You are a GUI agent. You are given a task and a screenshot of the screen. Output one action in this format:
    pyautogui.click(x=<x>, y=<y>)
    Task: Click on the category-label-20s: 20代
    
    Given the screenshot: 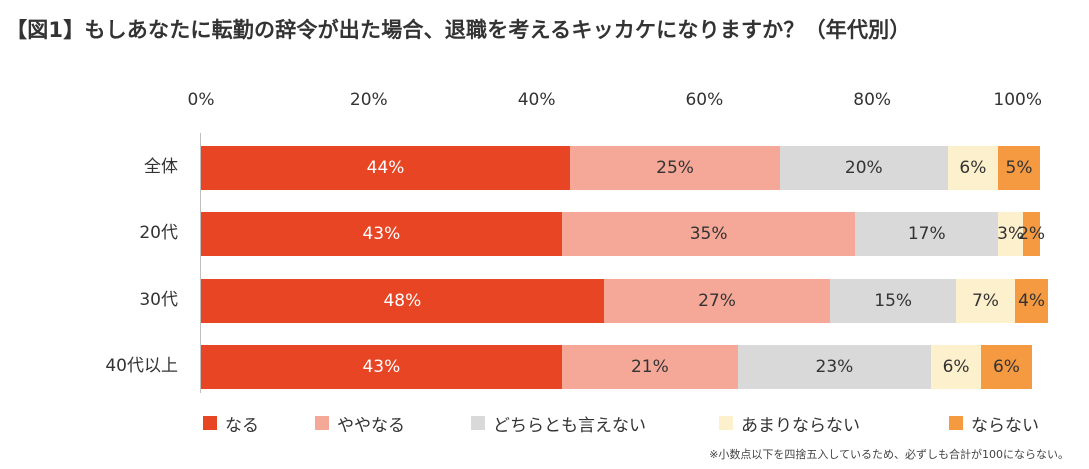 What is the action you would take?
    pyautogui.click(x=158, y=233)
    